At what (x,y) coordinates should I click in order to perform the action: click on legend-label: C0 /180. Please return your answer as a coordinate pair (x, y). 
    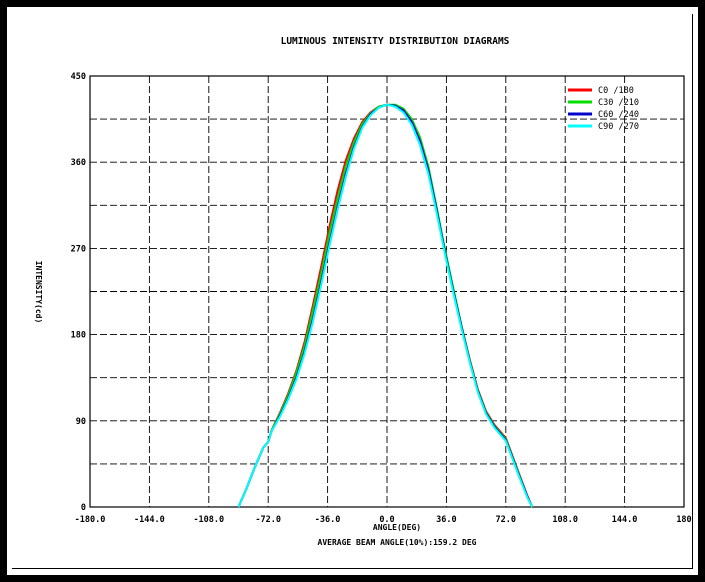
    Looking at the image, I should click on (616, 91).